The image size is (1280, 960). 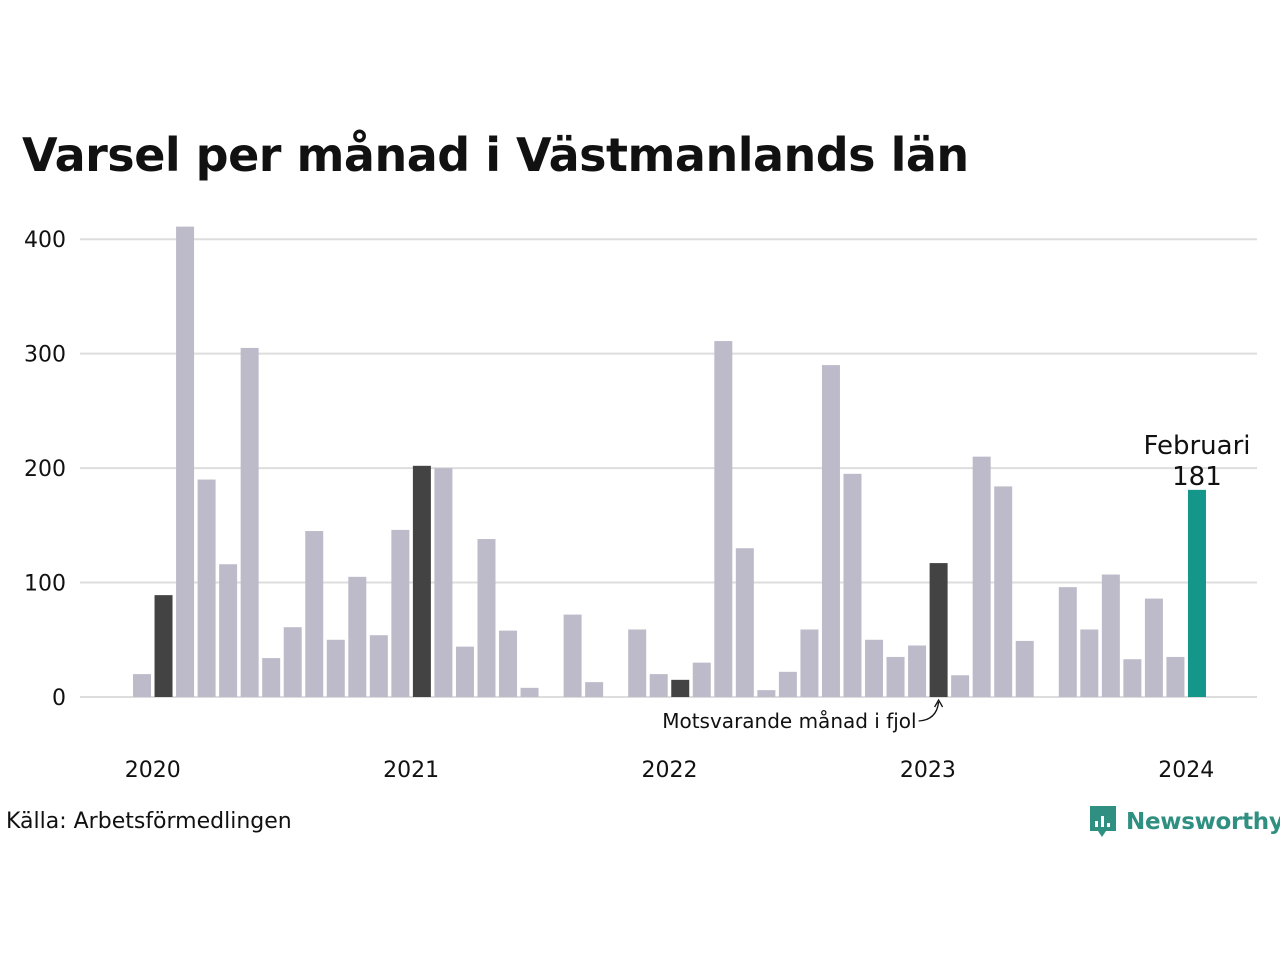 I want to click on y-tick-label: 200, so click(x=45, y=469).